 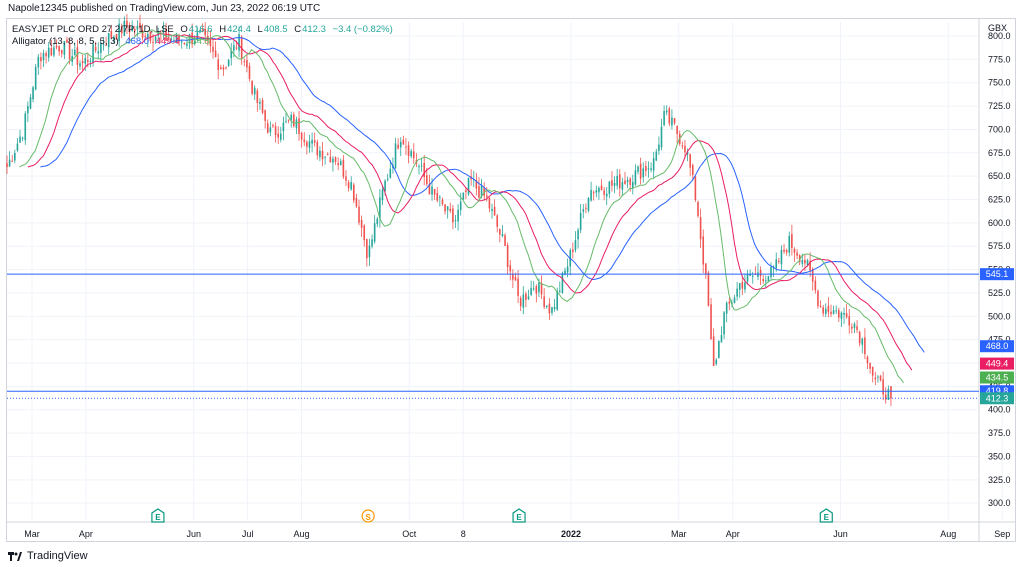 I want to click on event-label: E, so click(x=827, y=517).